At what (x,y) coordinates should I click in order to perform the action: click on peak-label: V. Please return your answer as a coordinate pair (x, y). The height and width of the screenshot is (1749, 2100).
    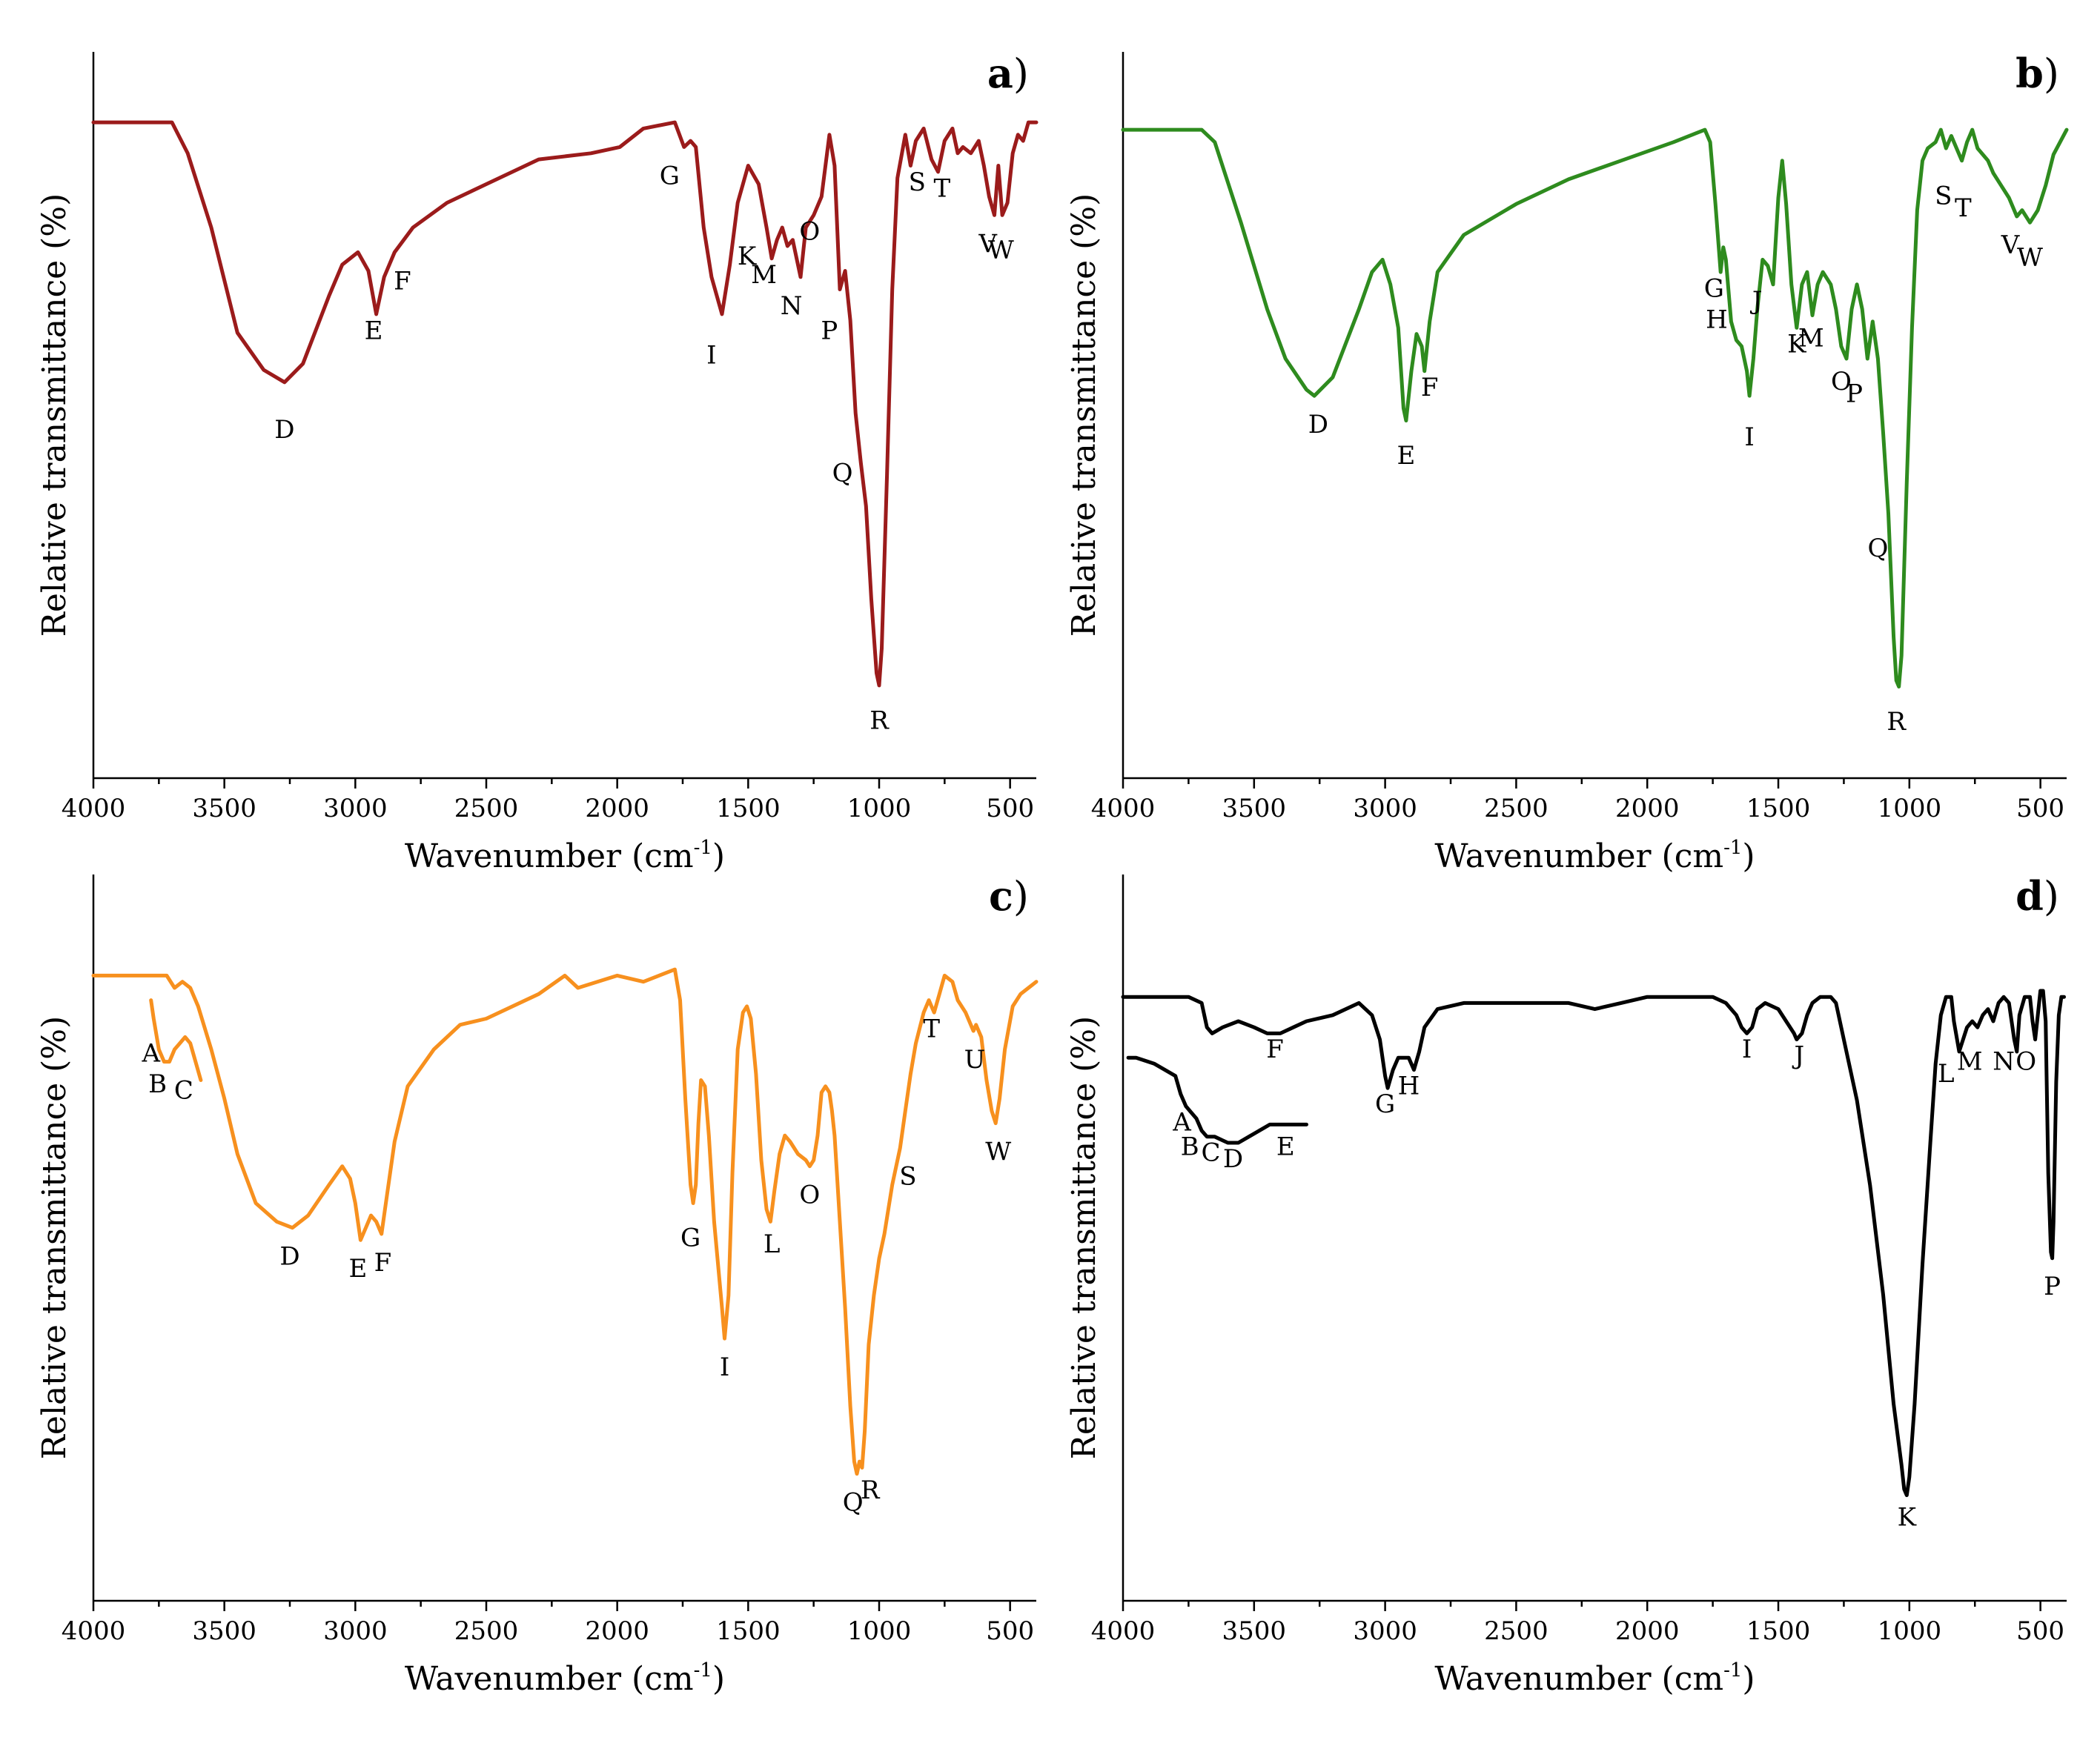
    Looking at the image, I should click on (2011, 245).